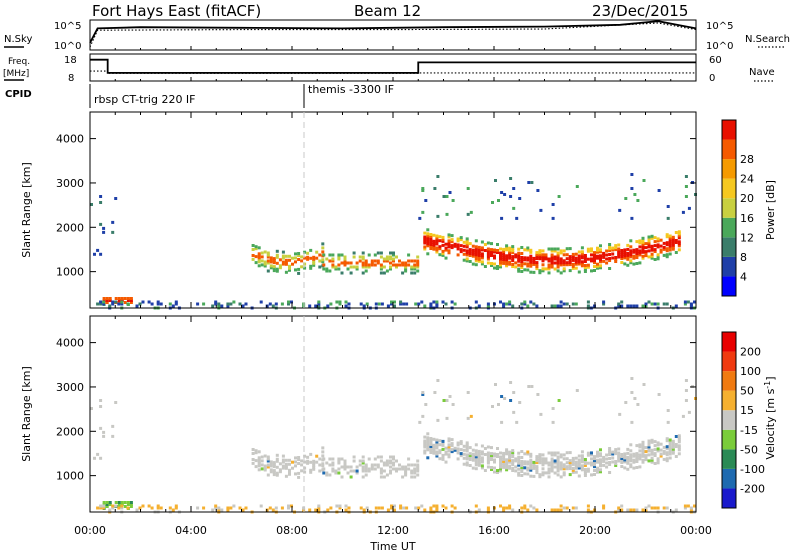  I want to click on nsearch-label: N.Search, so click(767, 39).